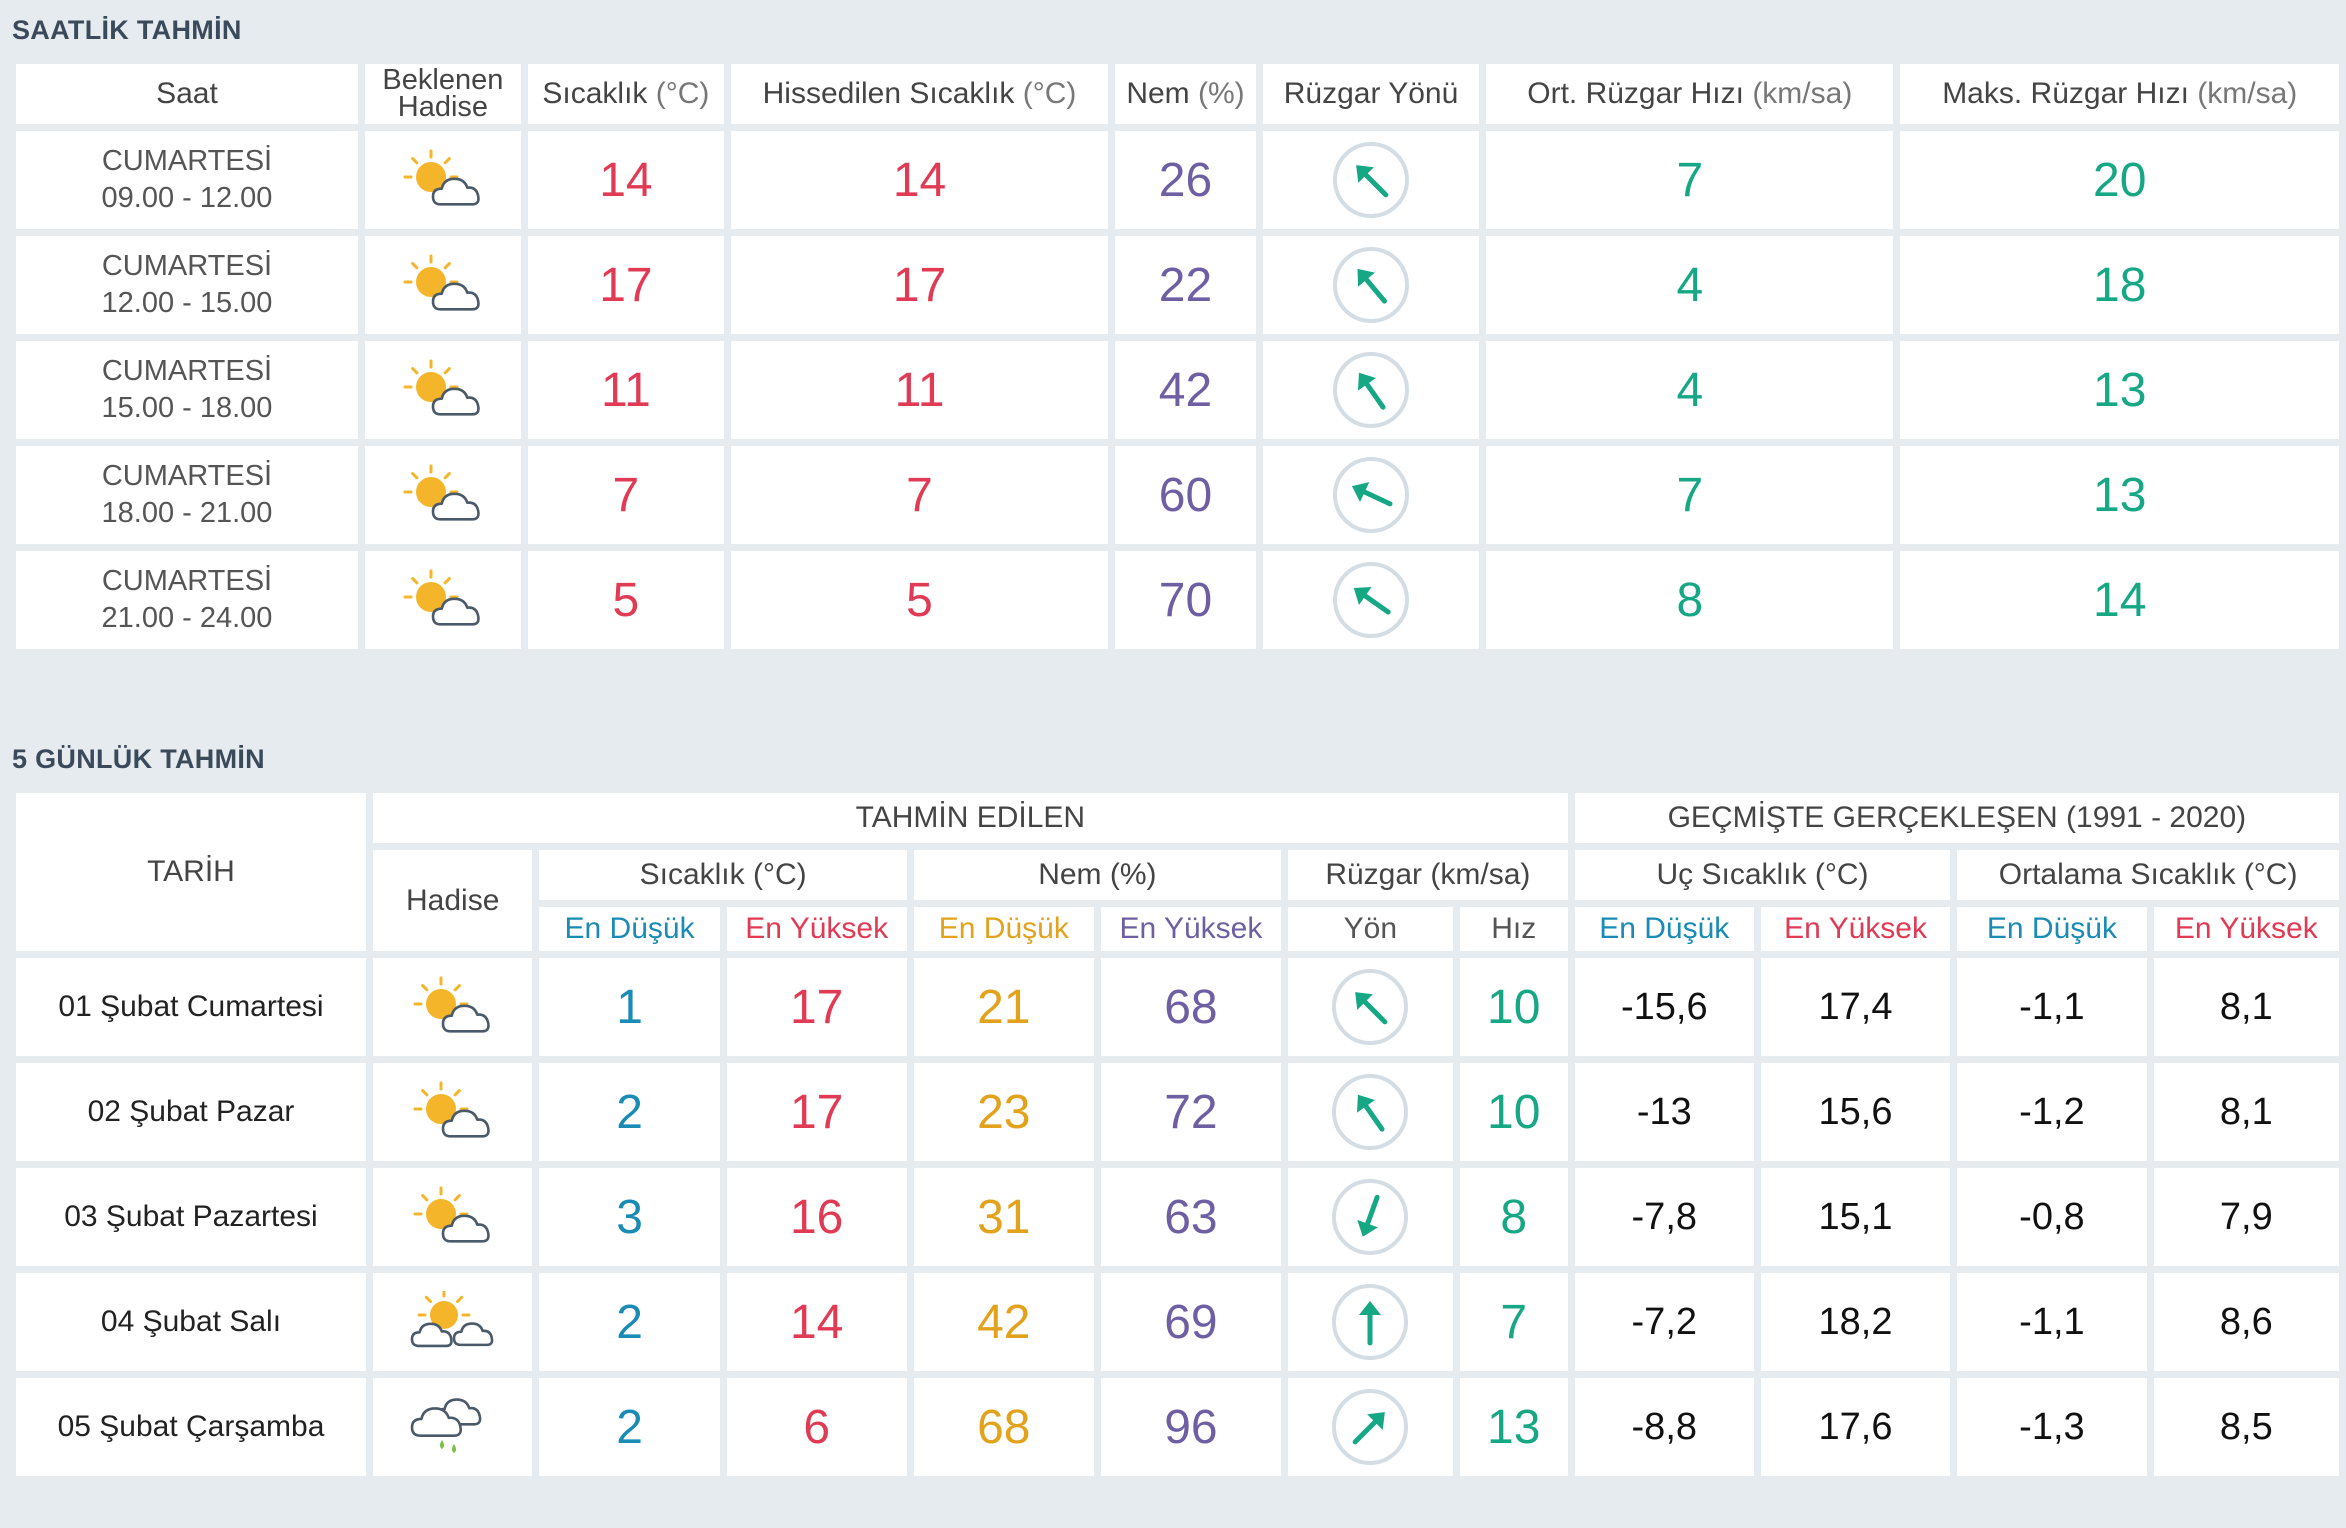 The height and width of the screenshot is (1528, 2346). Describe the element at coordinates (1185, 285) in the screenshot. I see `humidity-value: 22` at that location.